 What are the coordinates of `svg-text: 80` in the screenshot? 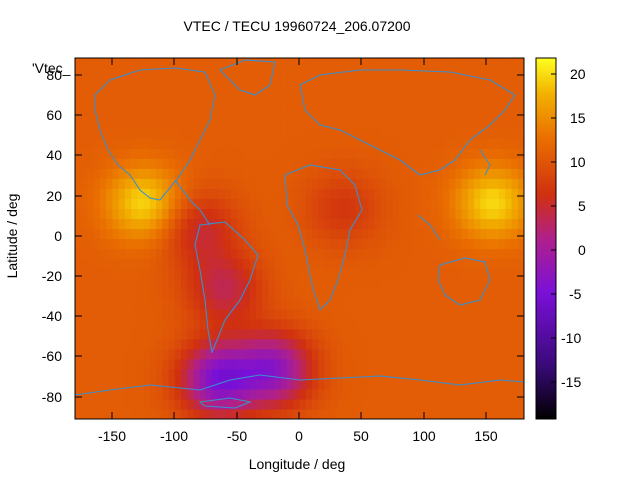 It's located at (54, 75).